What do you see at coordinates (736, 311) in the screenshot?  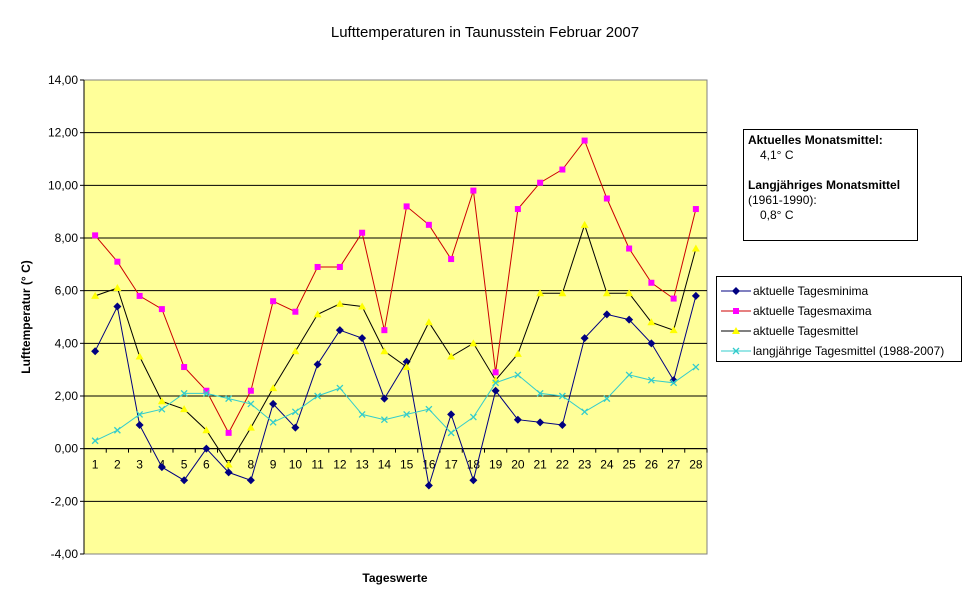 I see `legend-swatch-maxima` at bounding box center [736, 311].